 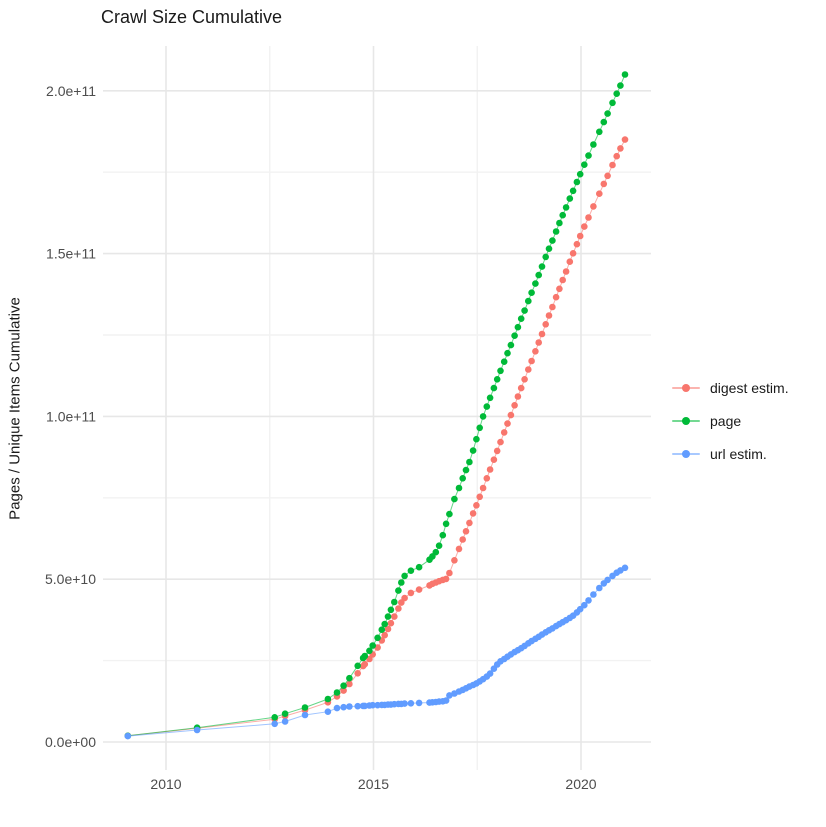 I want to click on legend-dot-icon, so click(x=686, y=454).